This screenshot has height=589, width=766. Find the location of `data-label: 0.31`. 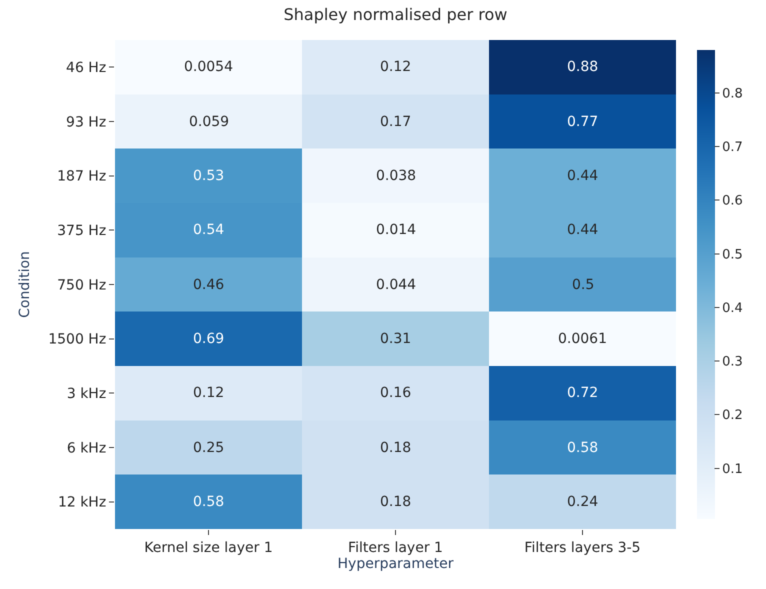

data-label: 0.31 is located at coordinates (396, 339).